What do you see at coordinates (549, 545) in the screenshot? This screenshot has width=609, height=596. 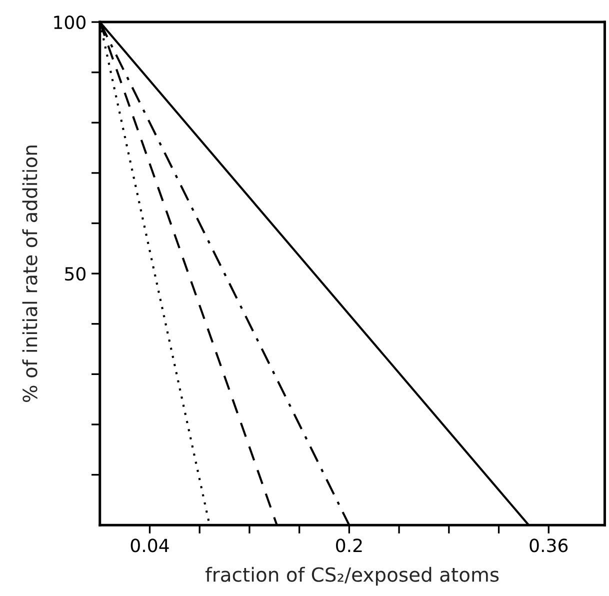 I see `x-tick-label: 0.36` at bounding box center [549, 545].